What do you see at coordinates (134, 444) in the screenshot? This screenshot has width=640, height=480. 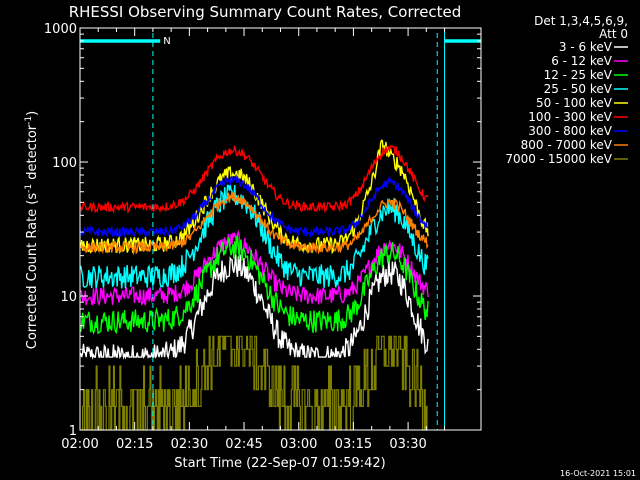 I see `x-tick-label-1: 02:15` at bounding box center [134, 444].